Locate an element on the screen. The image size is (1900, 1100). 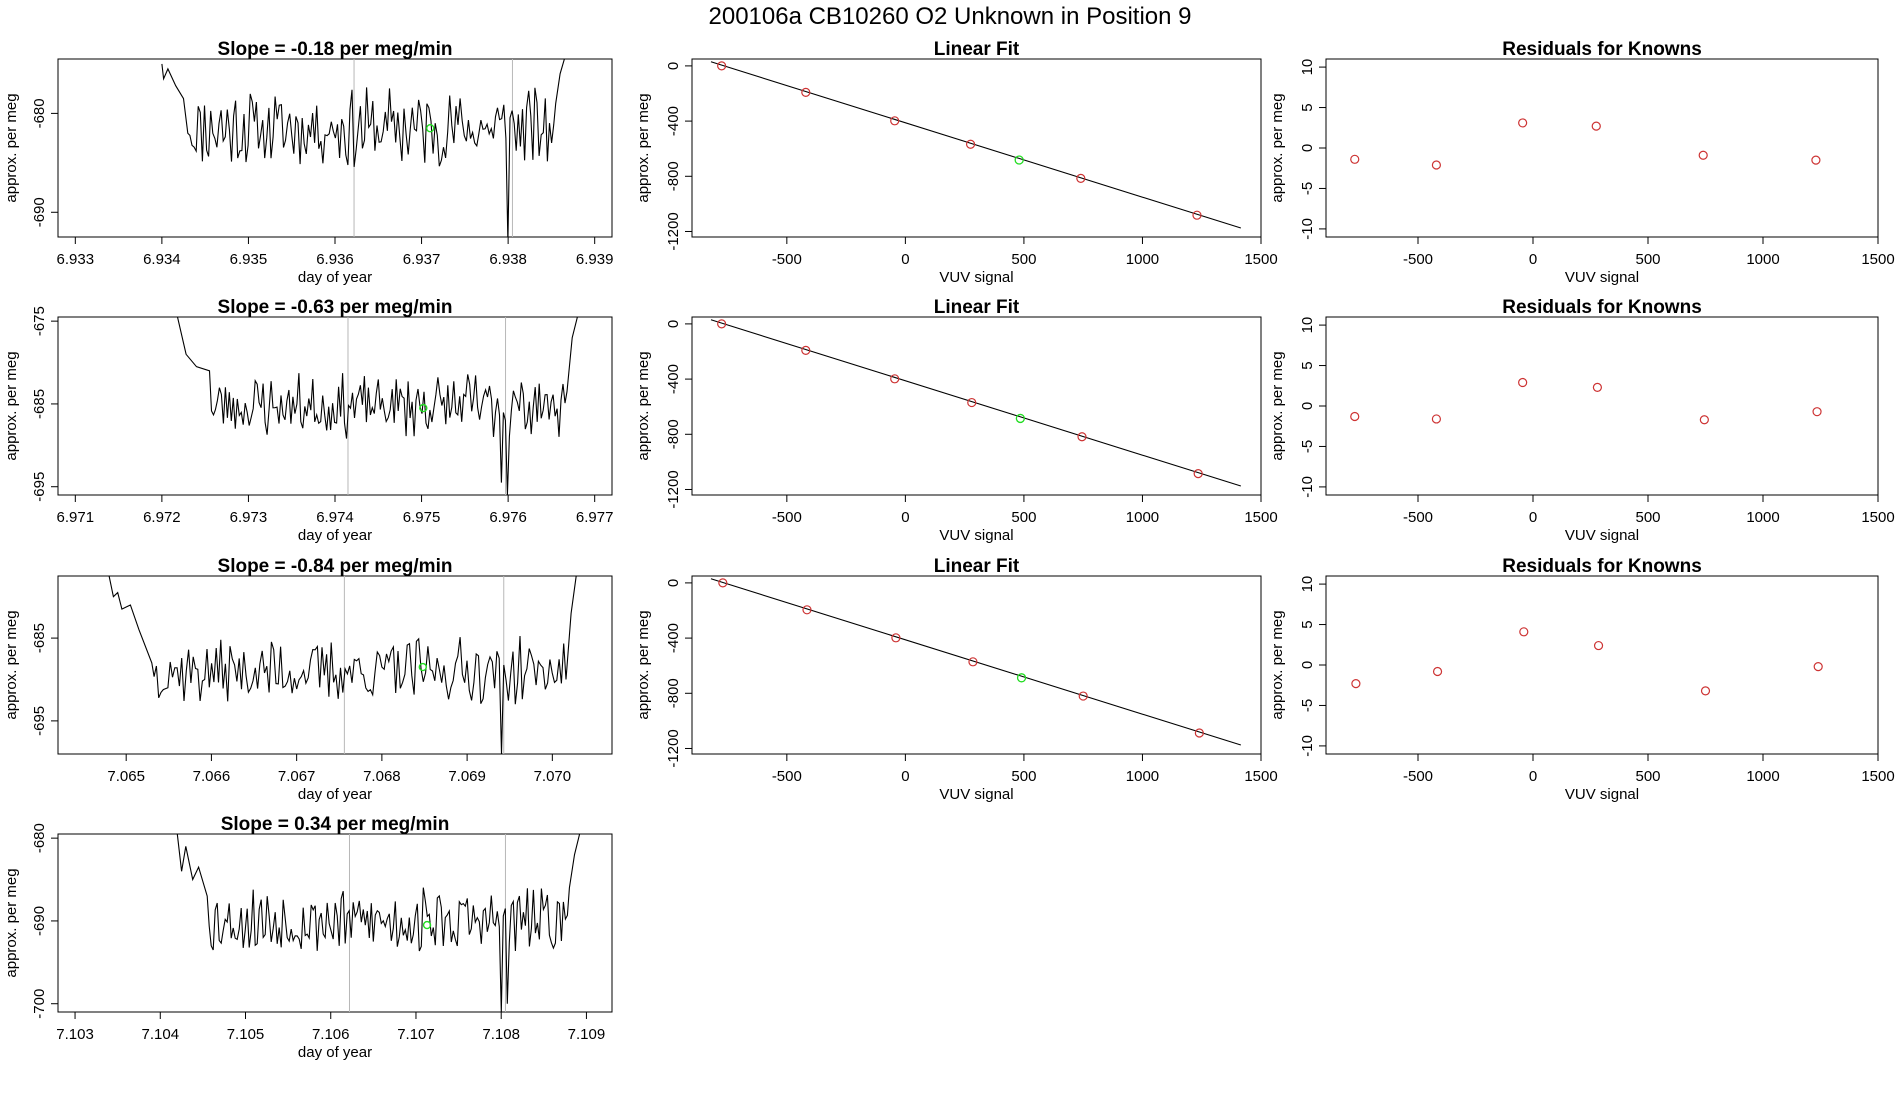
panel-4-x-tick-label: -500 is located at coordinates (787, 517).